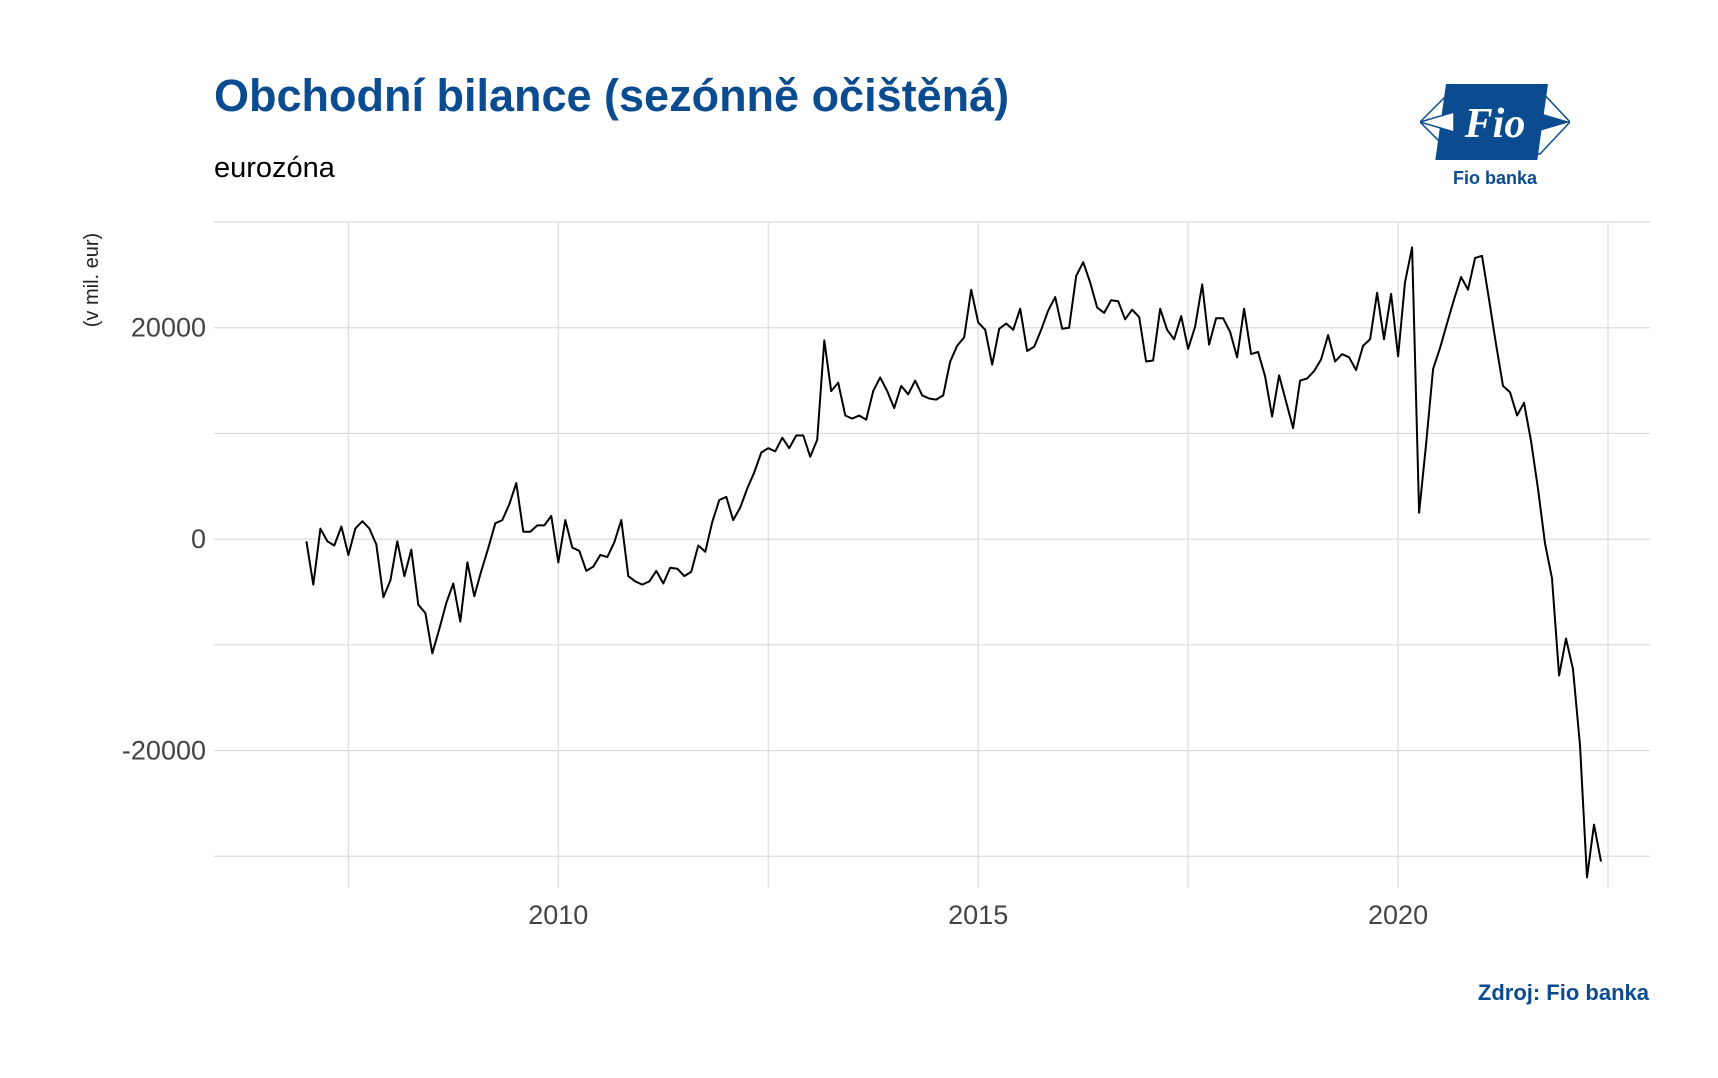 Image resolution: width=1718 pixels, height=1078 pixels. What do you see at coordinates (198, 539) in the screenshot?
I see `y-tick-label: 0` at bounding box center [198, 539].